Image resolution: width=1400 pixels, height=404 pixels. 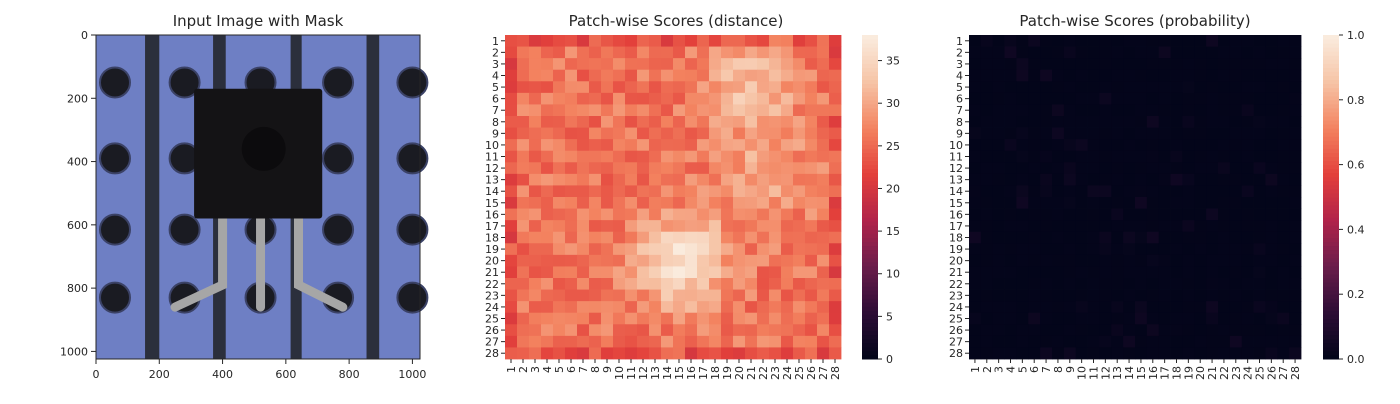 I want to click on x-tick-label: 11, so click(x=1094, y=373).